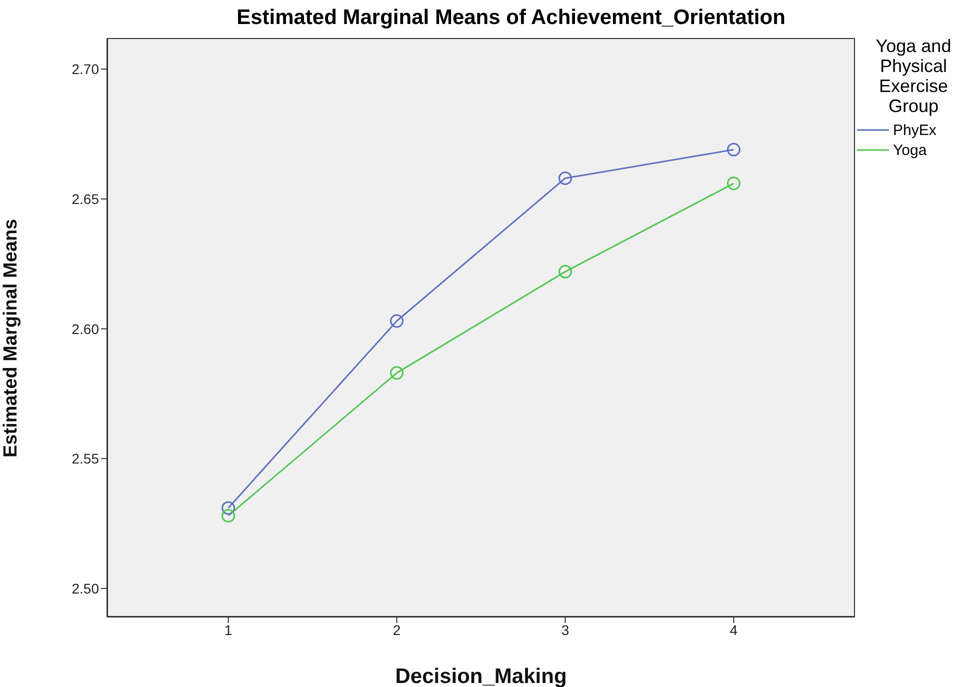 This screenshot has width=972, height=687. Describe the element at coordinates (228, 630) in the screenshot. I see `x-tick-label: 1` at that location.